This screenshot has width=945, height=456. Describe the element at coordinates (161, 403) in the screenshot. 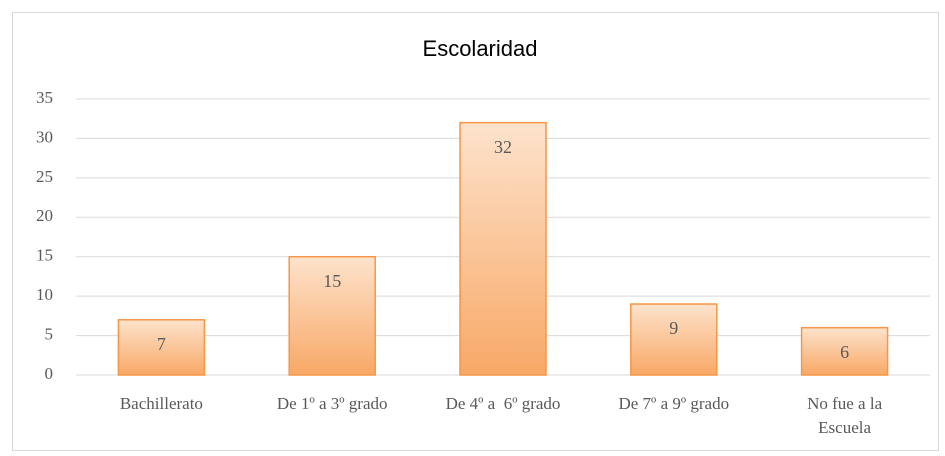

I see `x-tick-label: Bachillerato` at that location.